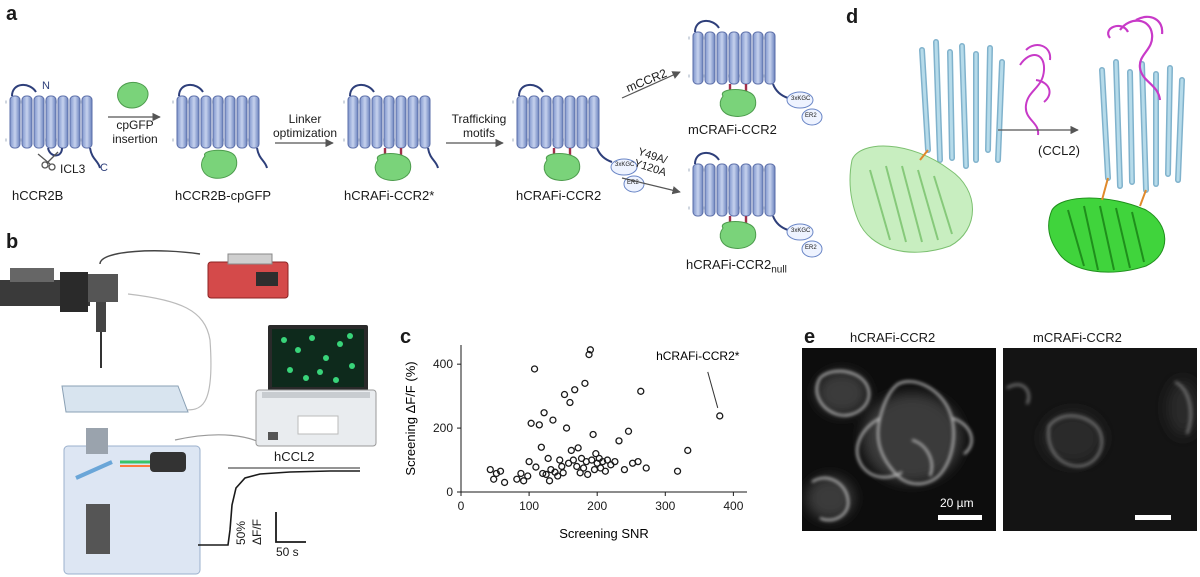 Image resolution: width=1200 pixels, height=577 pixels. Describe the element at coordinates (604, 533) in the screenshot. I see `x-axis-label: Screening SNR` at that location.